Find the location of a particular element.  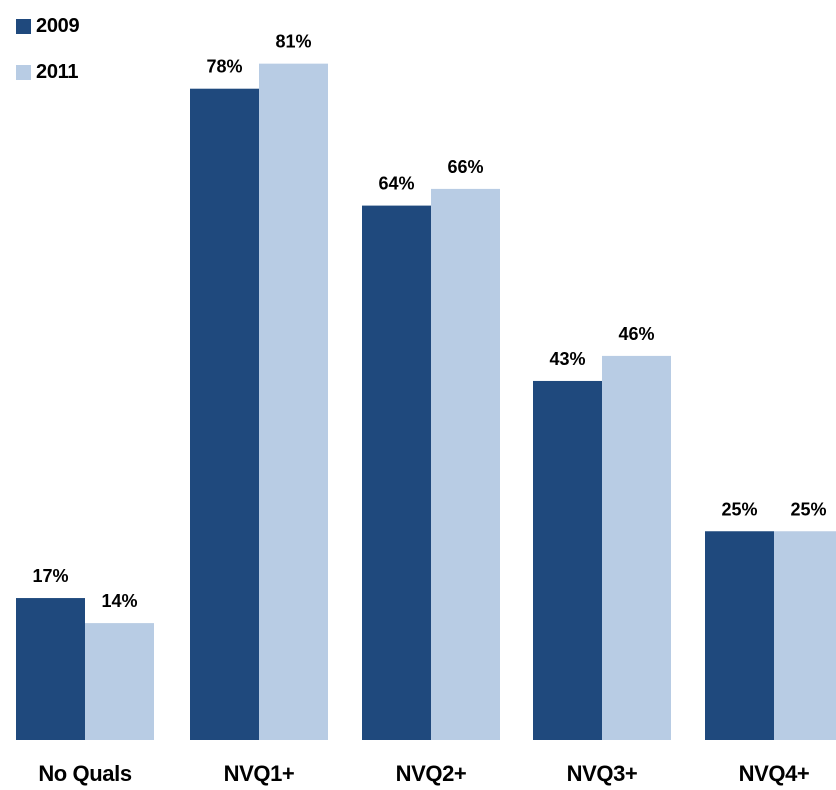

bar-2009-nvq4 is located at coordinates (739, 635).